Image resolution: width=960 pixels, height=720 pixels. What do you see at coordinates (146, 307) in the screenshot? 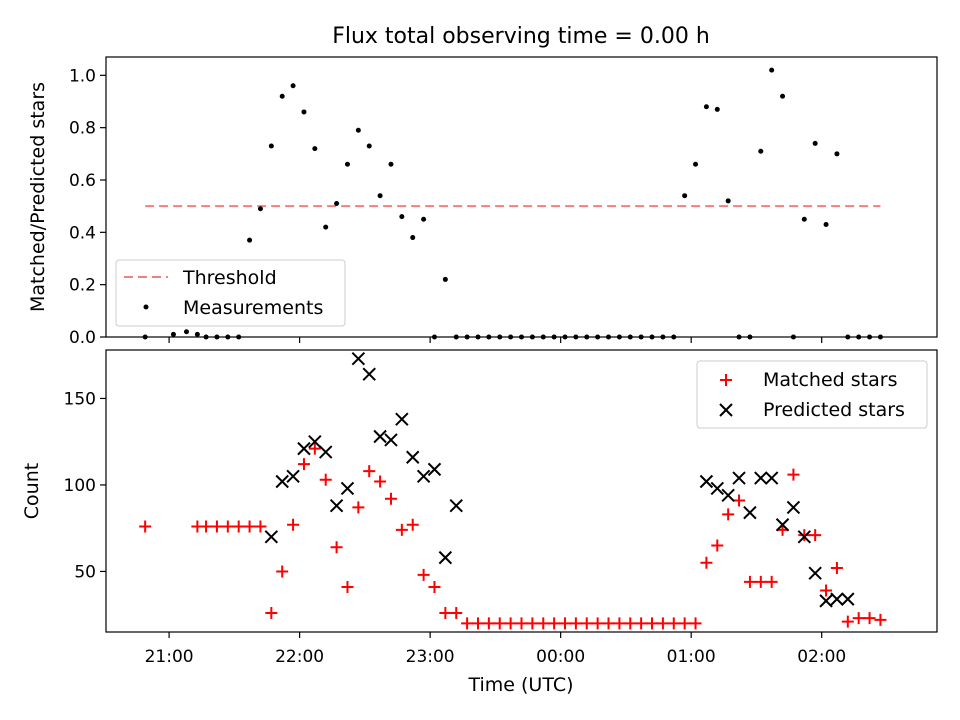
I see `measurements-legend-swatch` at bounding box center [146, 307].